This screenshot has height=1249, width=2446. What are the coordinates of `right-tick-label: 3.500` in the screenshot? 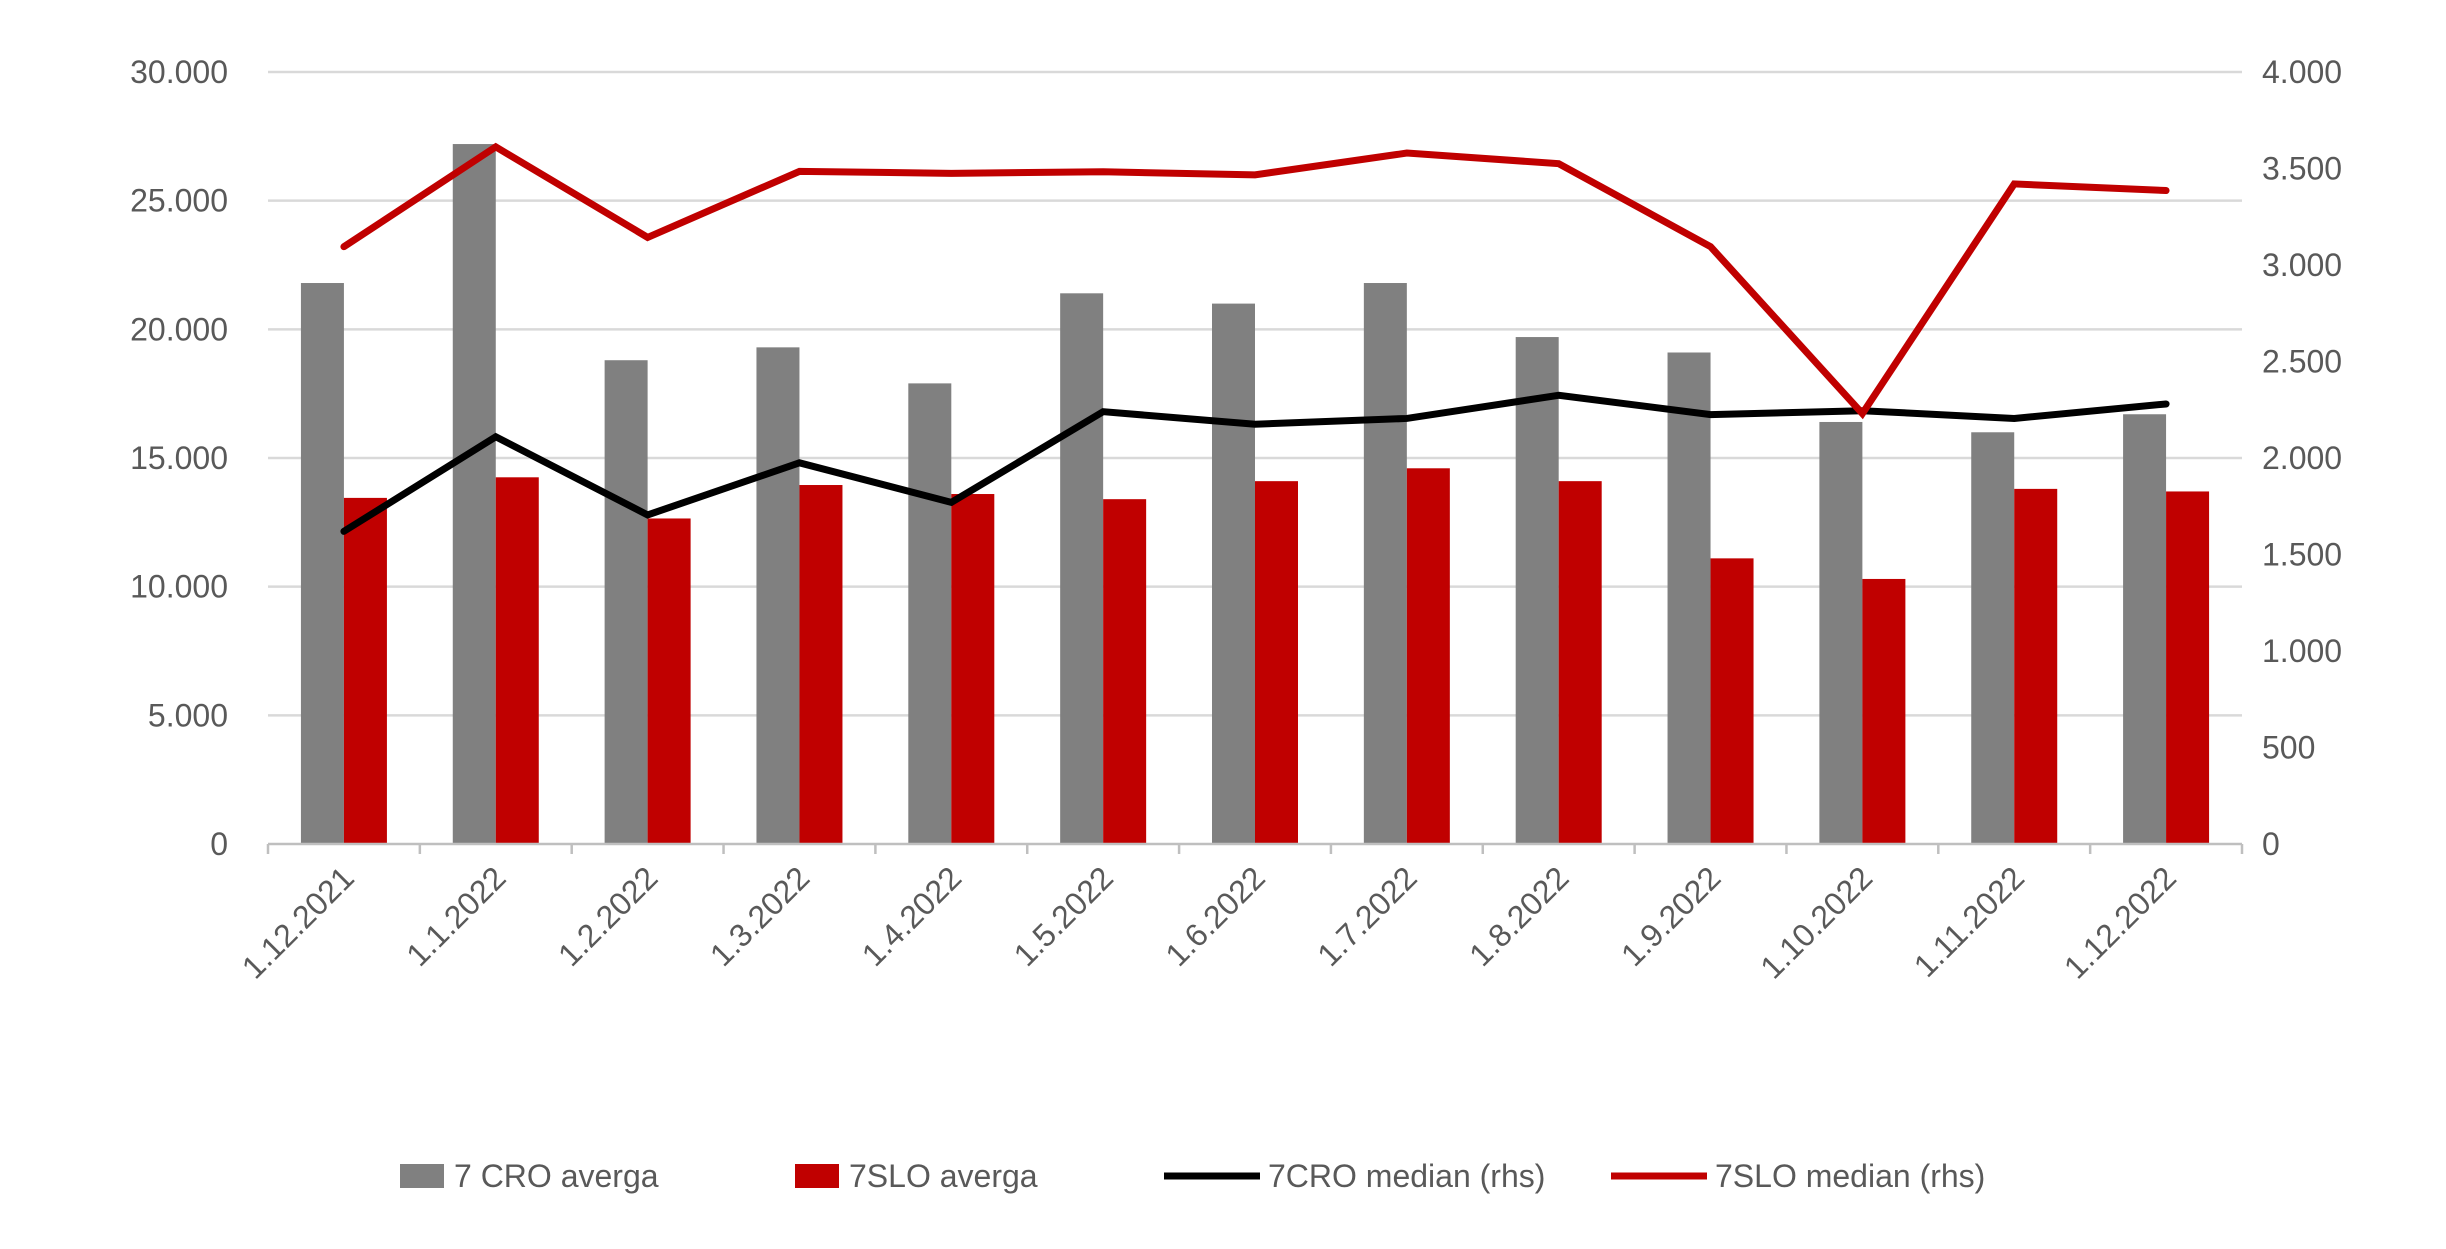 It's located at (2302, 169).